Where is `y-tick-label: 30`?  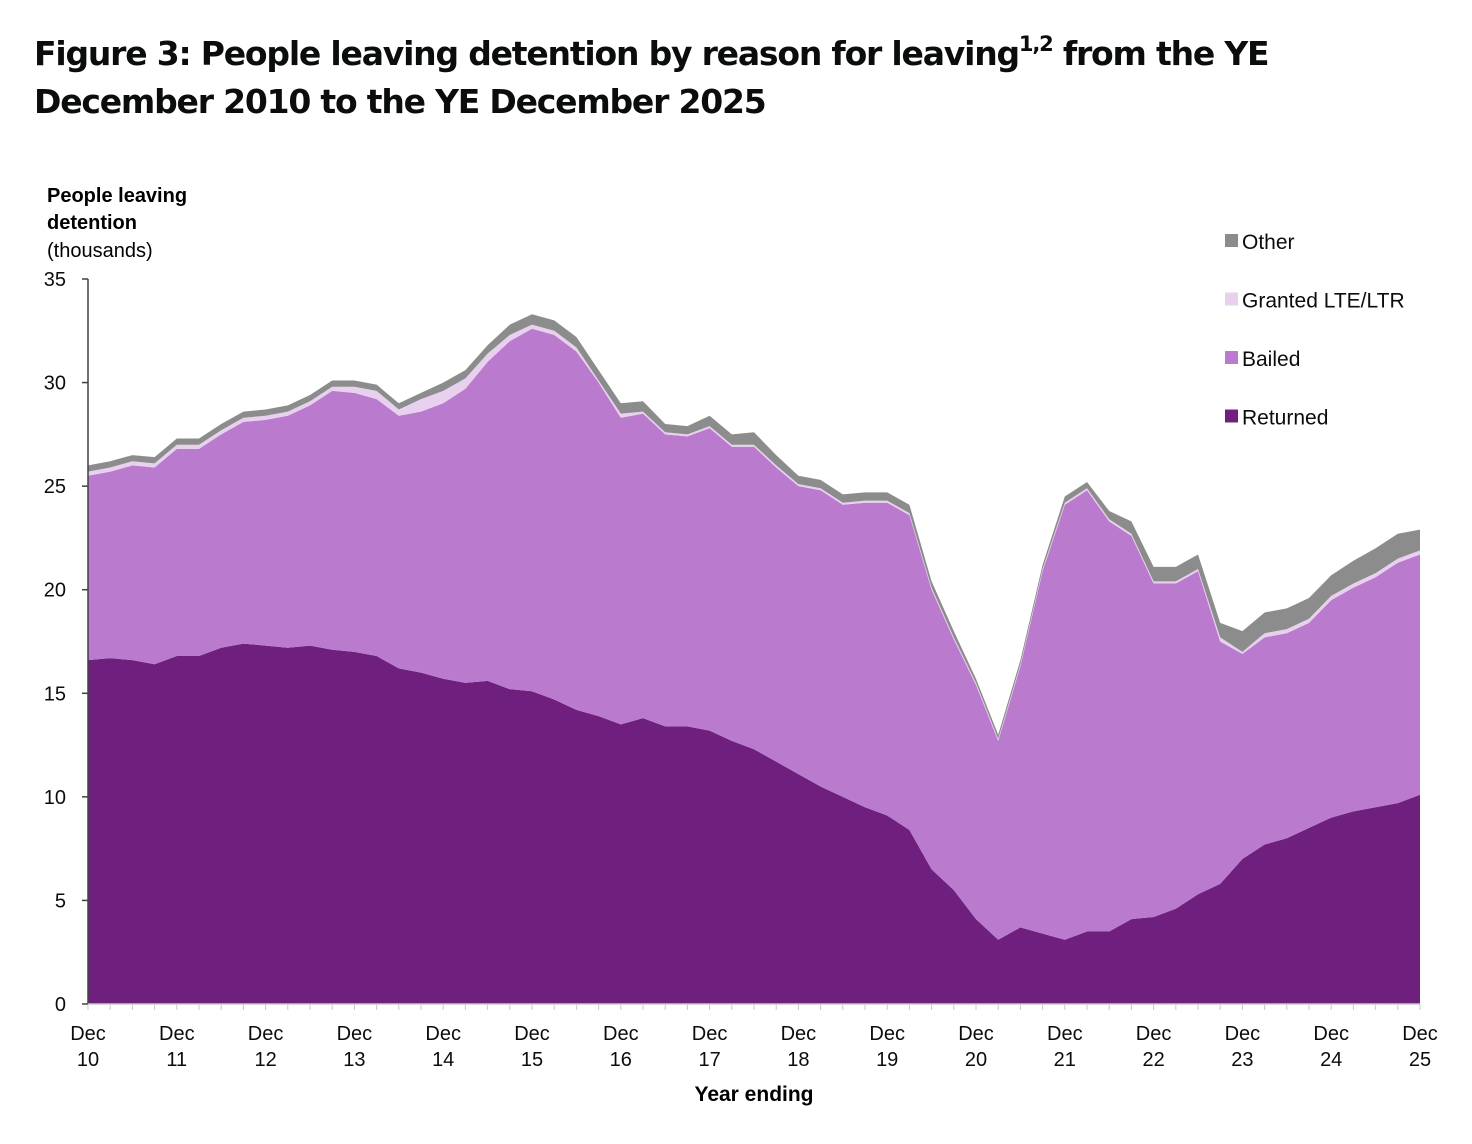 y-tick-label: 30 is located at coordinates (55, 384).